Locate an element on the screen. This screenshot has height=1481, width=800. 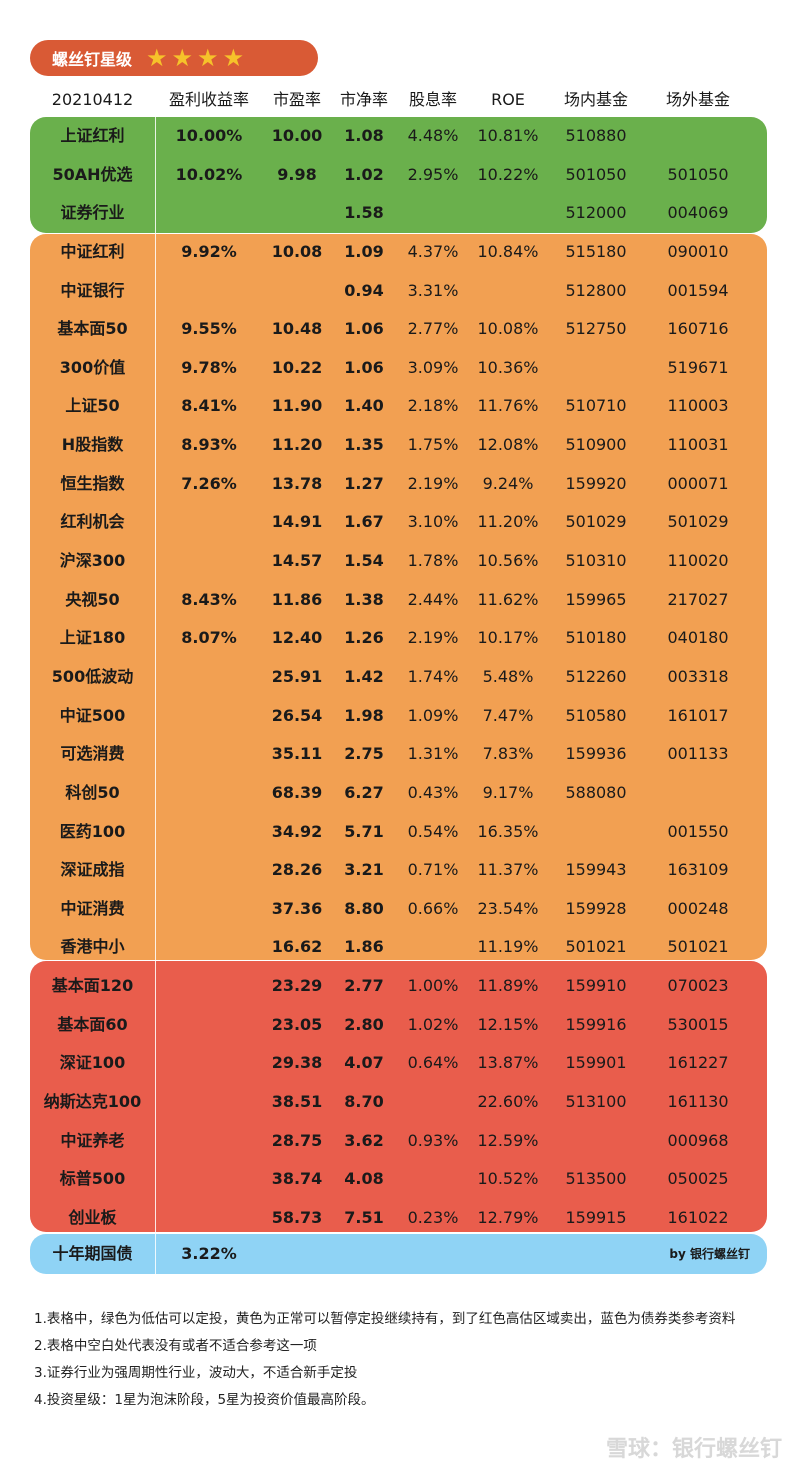
cell-roe: 11.62% is located at coordinates (508, 599).